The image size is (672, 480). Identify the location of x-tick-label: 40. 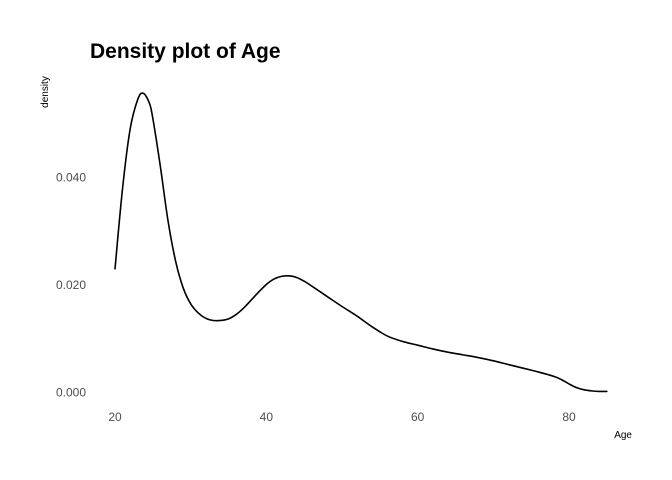
(267, 417).